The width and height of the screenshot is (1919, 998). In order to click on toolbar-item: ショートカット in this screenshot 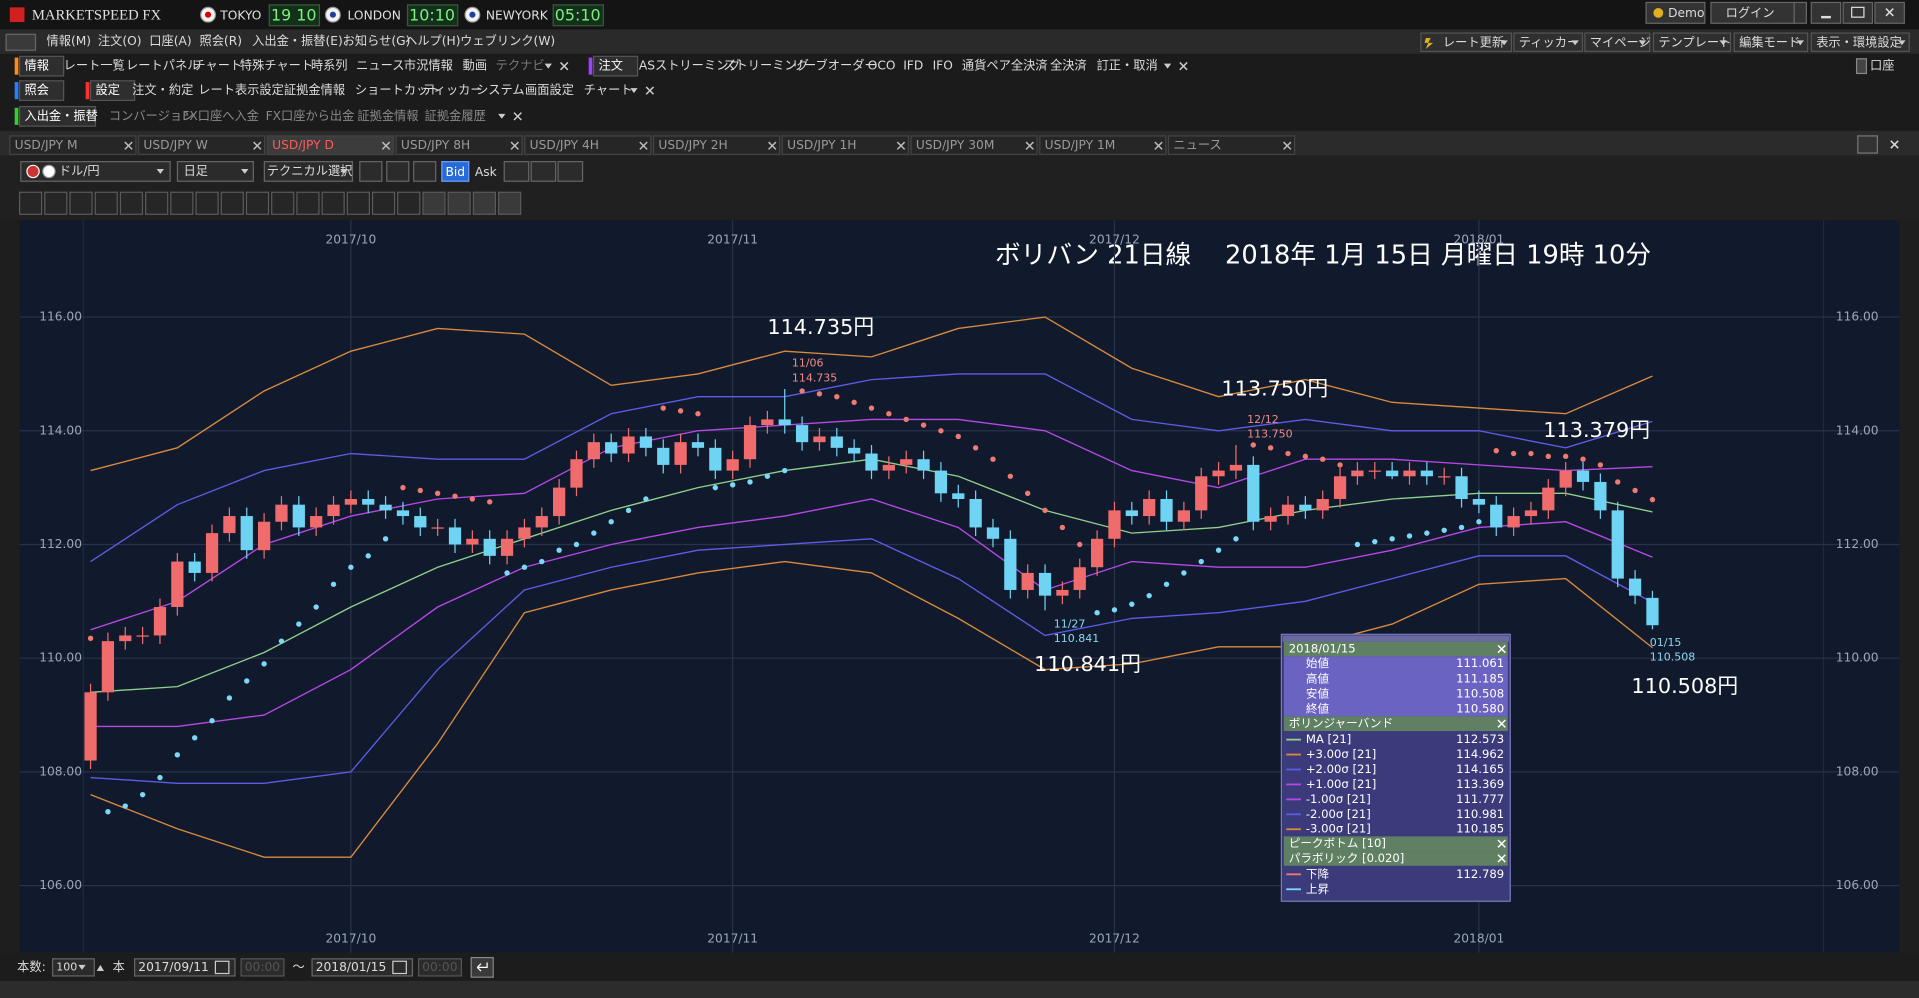, I will do `click(398, 90)`.